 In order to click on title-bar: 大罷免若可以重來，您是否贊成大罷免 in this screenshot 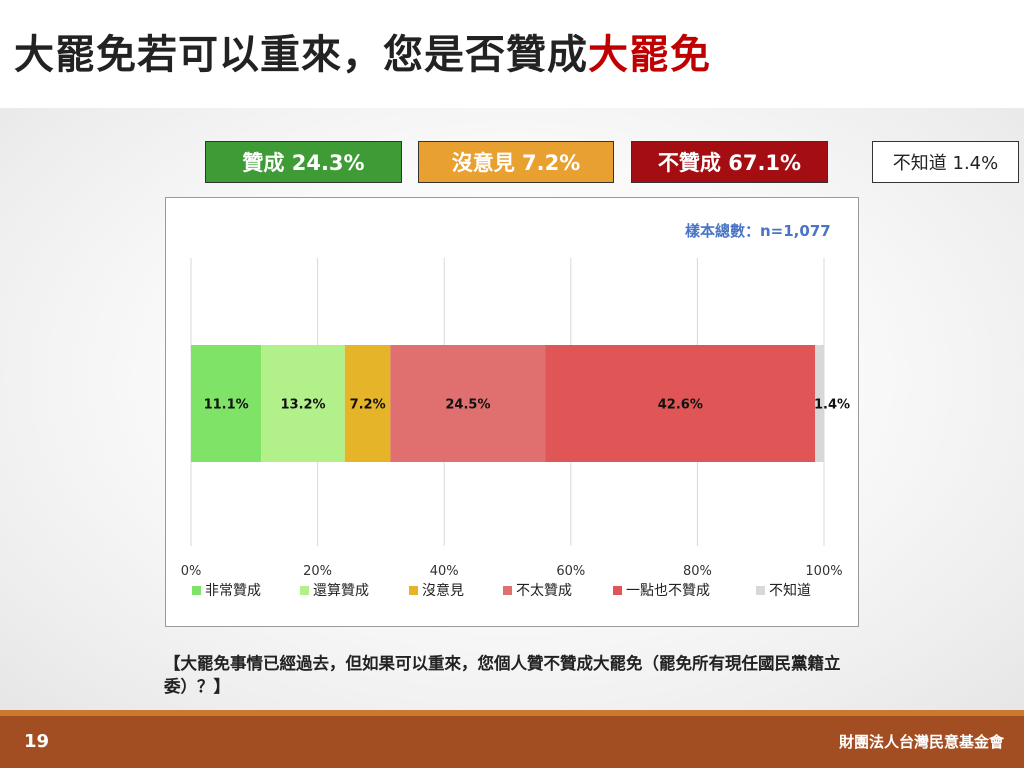, I will do `click(512, 54)`.